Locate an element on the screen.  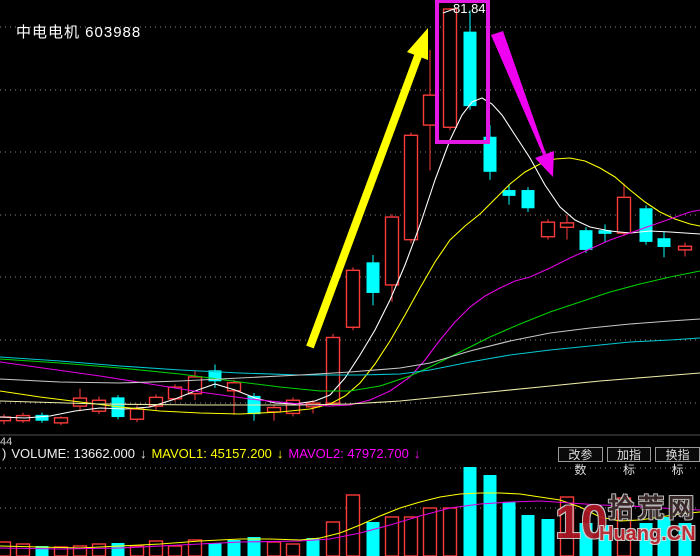
indicator-toolbar: 改参数 加指标 换指标 is located at coordinates (629, 462).